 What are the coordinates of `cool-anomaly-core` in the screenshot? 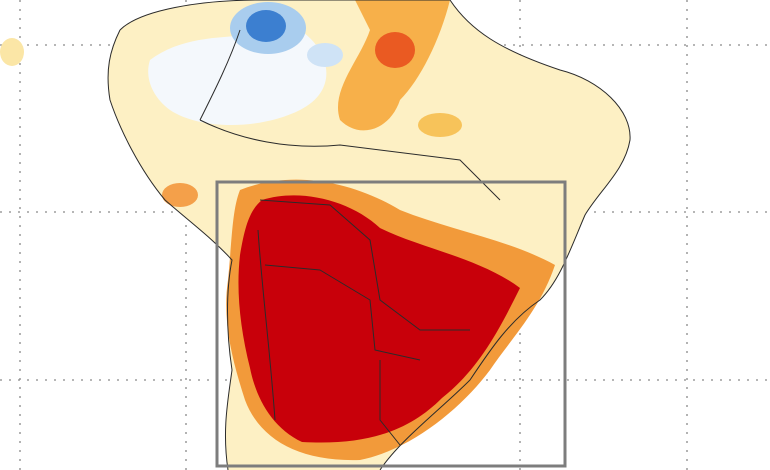 It's located at (266, 26).